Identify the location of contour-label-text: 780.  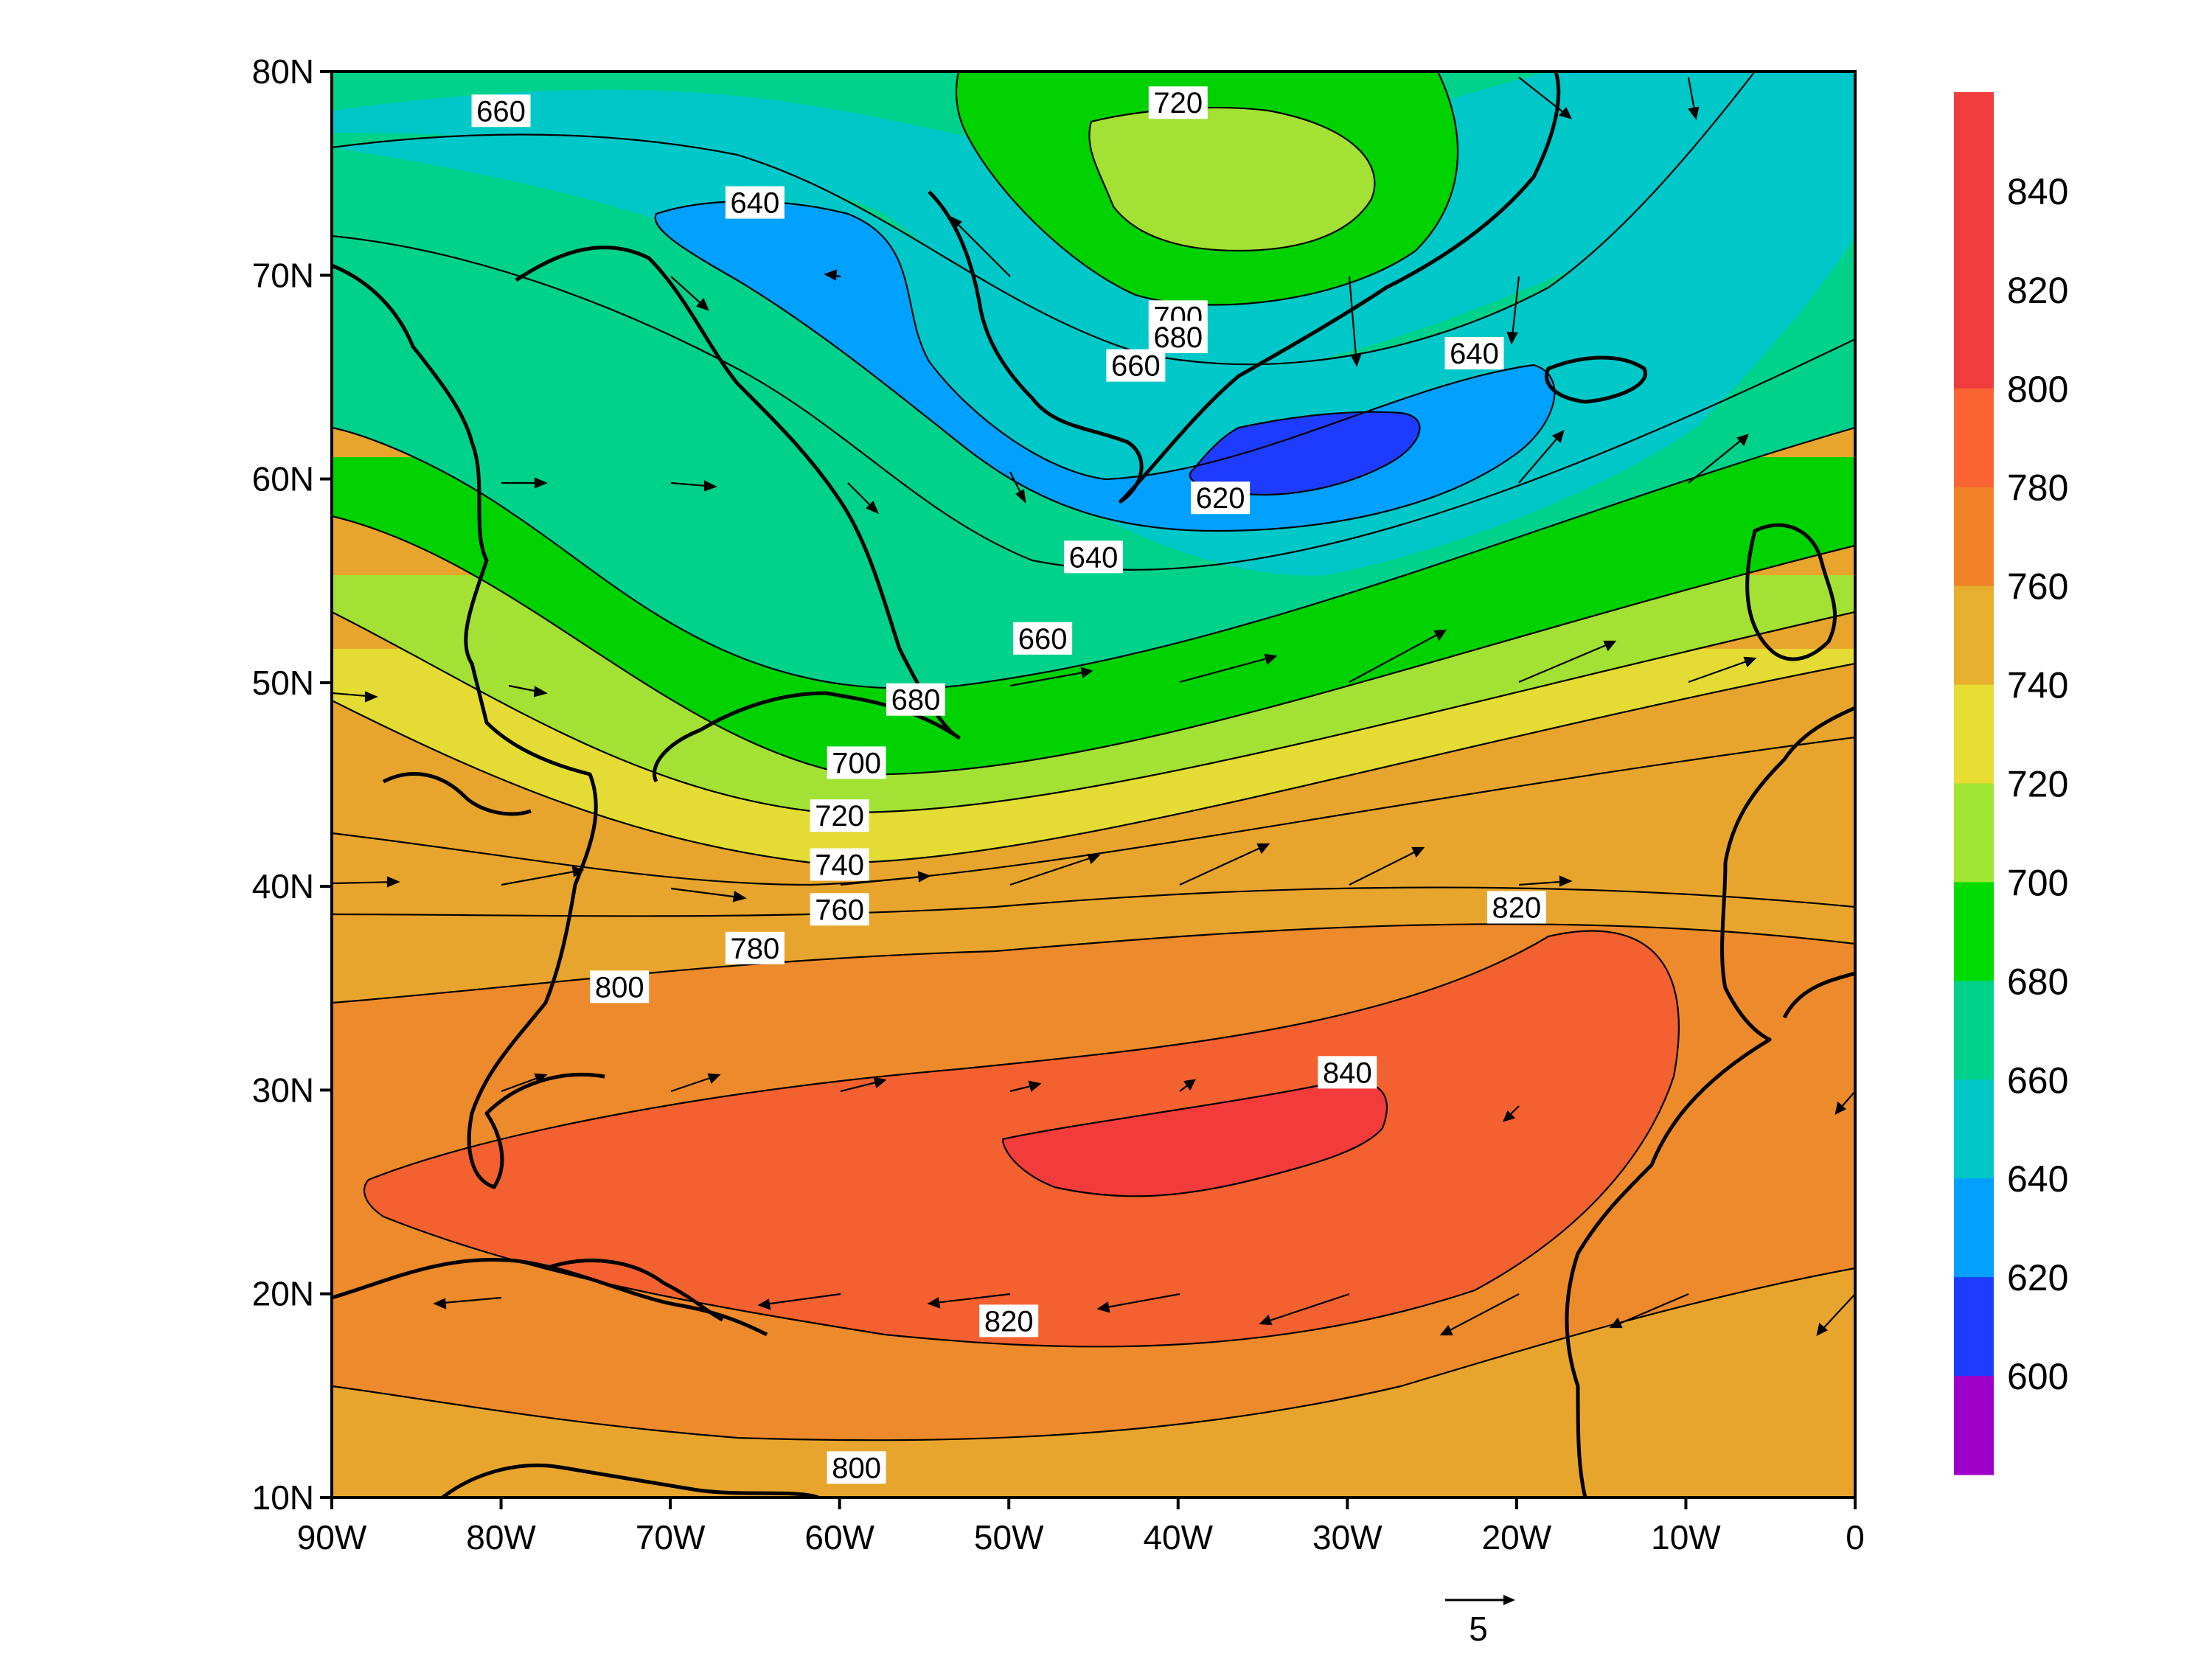
(755, 949).